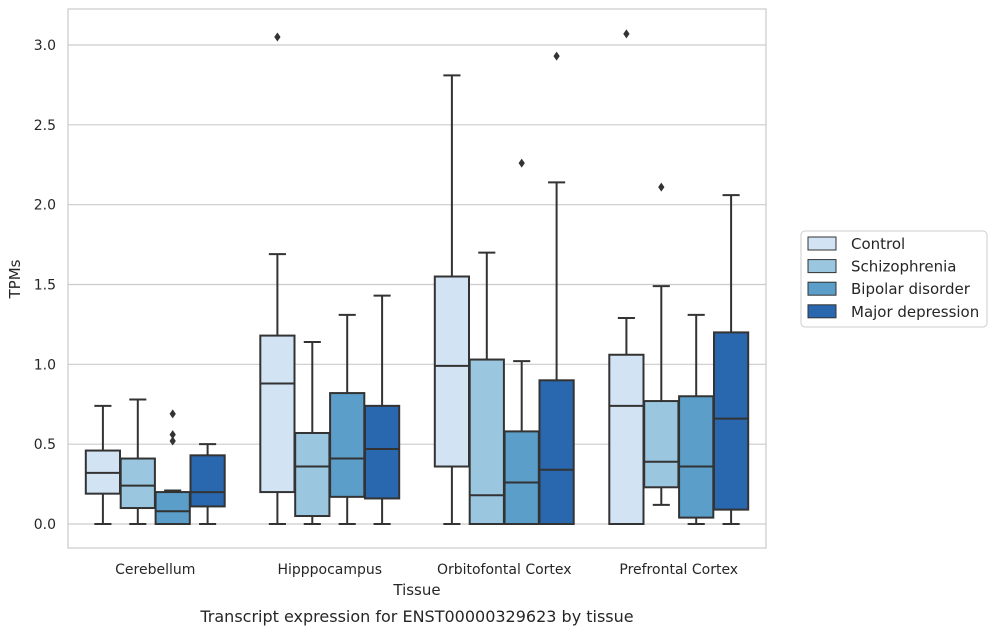 The width and height of the screenshot is (997, 634). What do you see at coordinates (45, 525) in the screenshot?
I see `y-tick-label: 0.0` at bounding box center [45, 525].